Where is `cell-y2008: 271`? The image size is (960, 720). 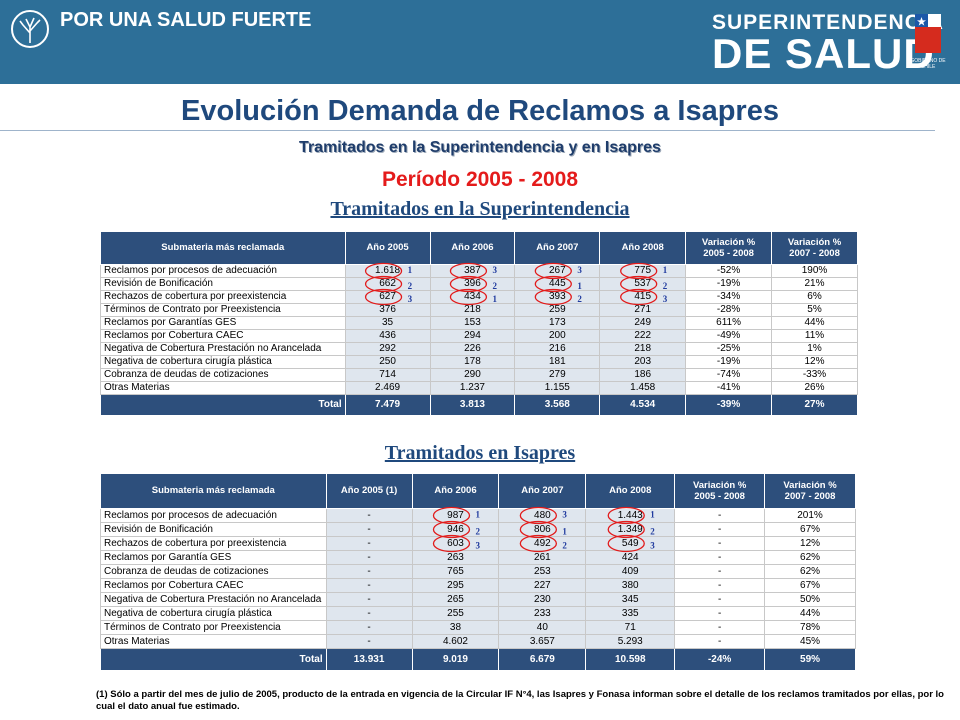
cell-y2008: 271 is located at coordinates (643, 310).